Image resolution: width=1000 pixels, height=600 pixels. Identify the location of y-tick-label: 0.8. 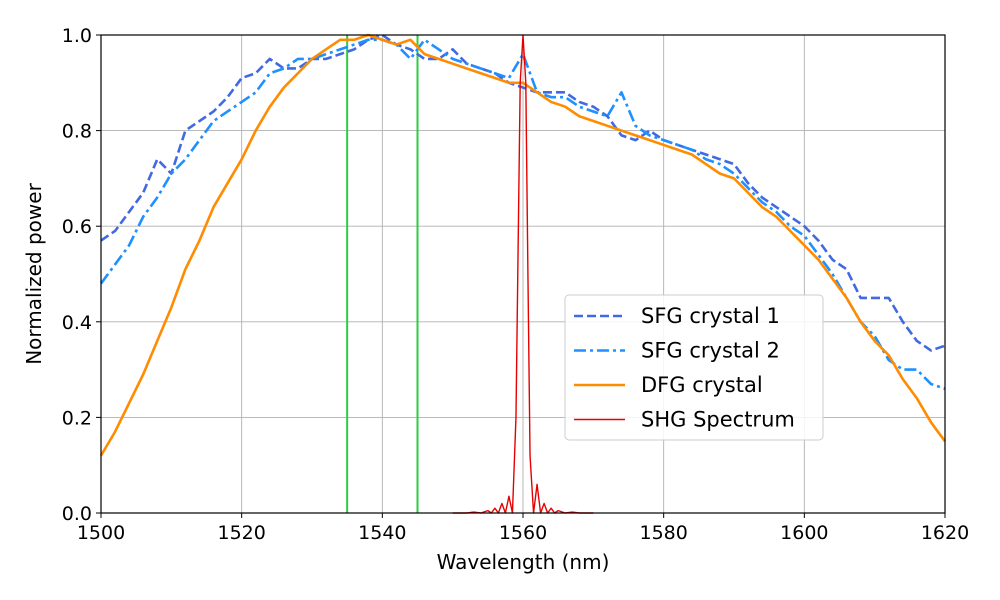
(77, 132).